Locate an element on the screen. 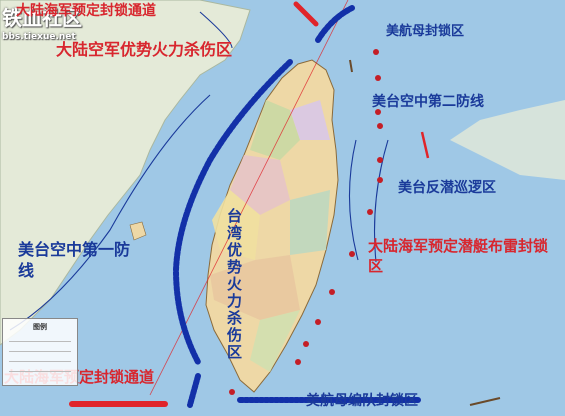 The width and height of the screenshot is (565, 416). asw-patrol-label: 美台反潜巡逻区 is located at coordinates (447, 188).